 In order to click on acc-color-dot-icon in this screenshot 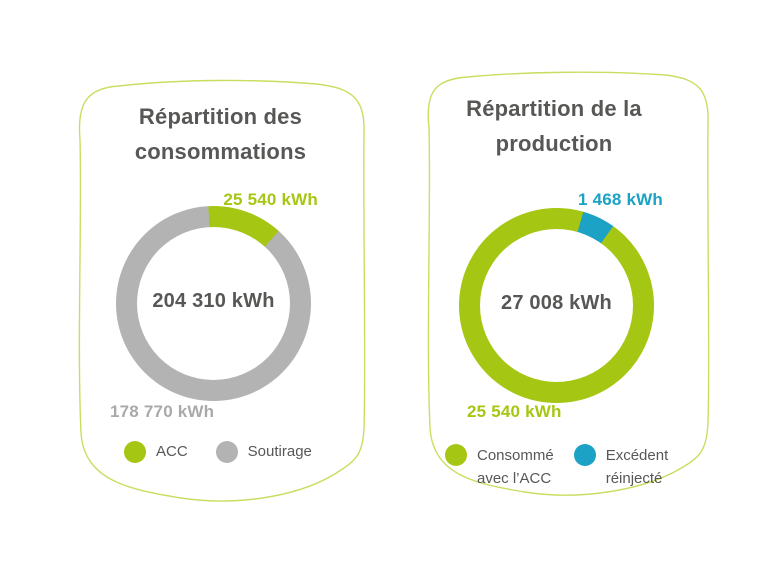, I will do `click(135, 451)`.